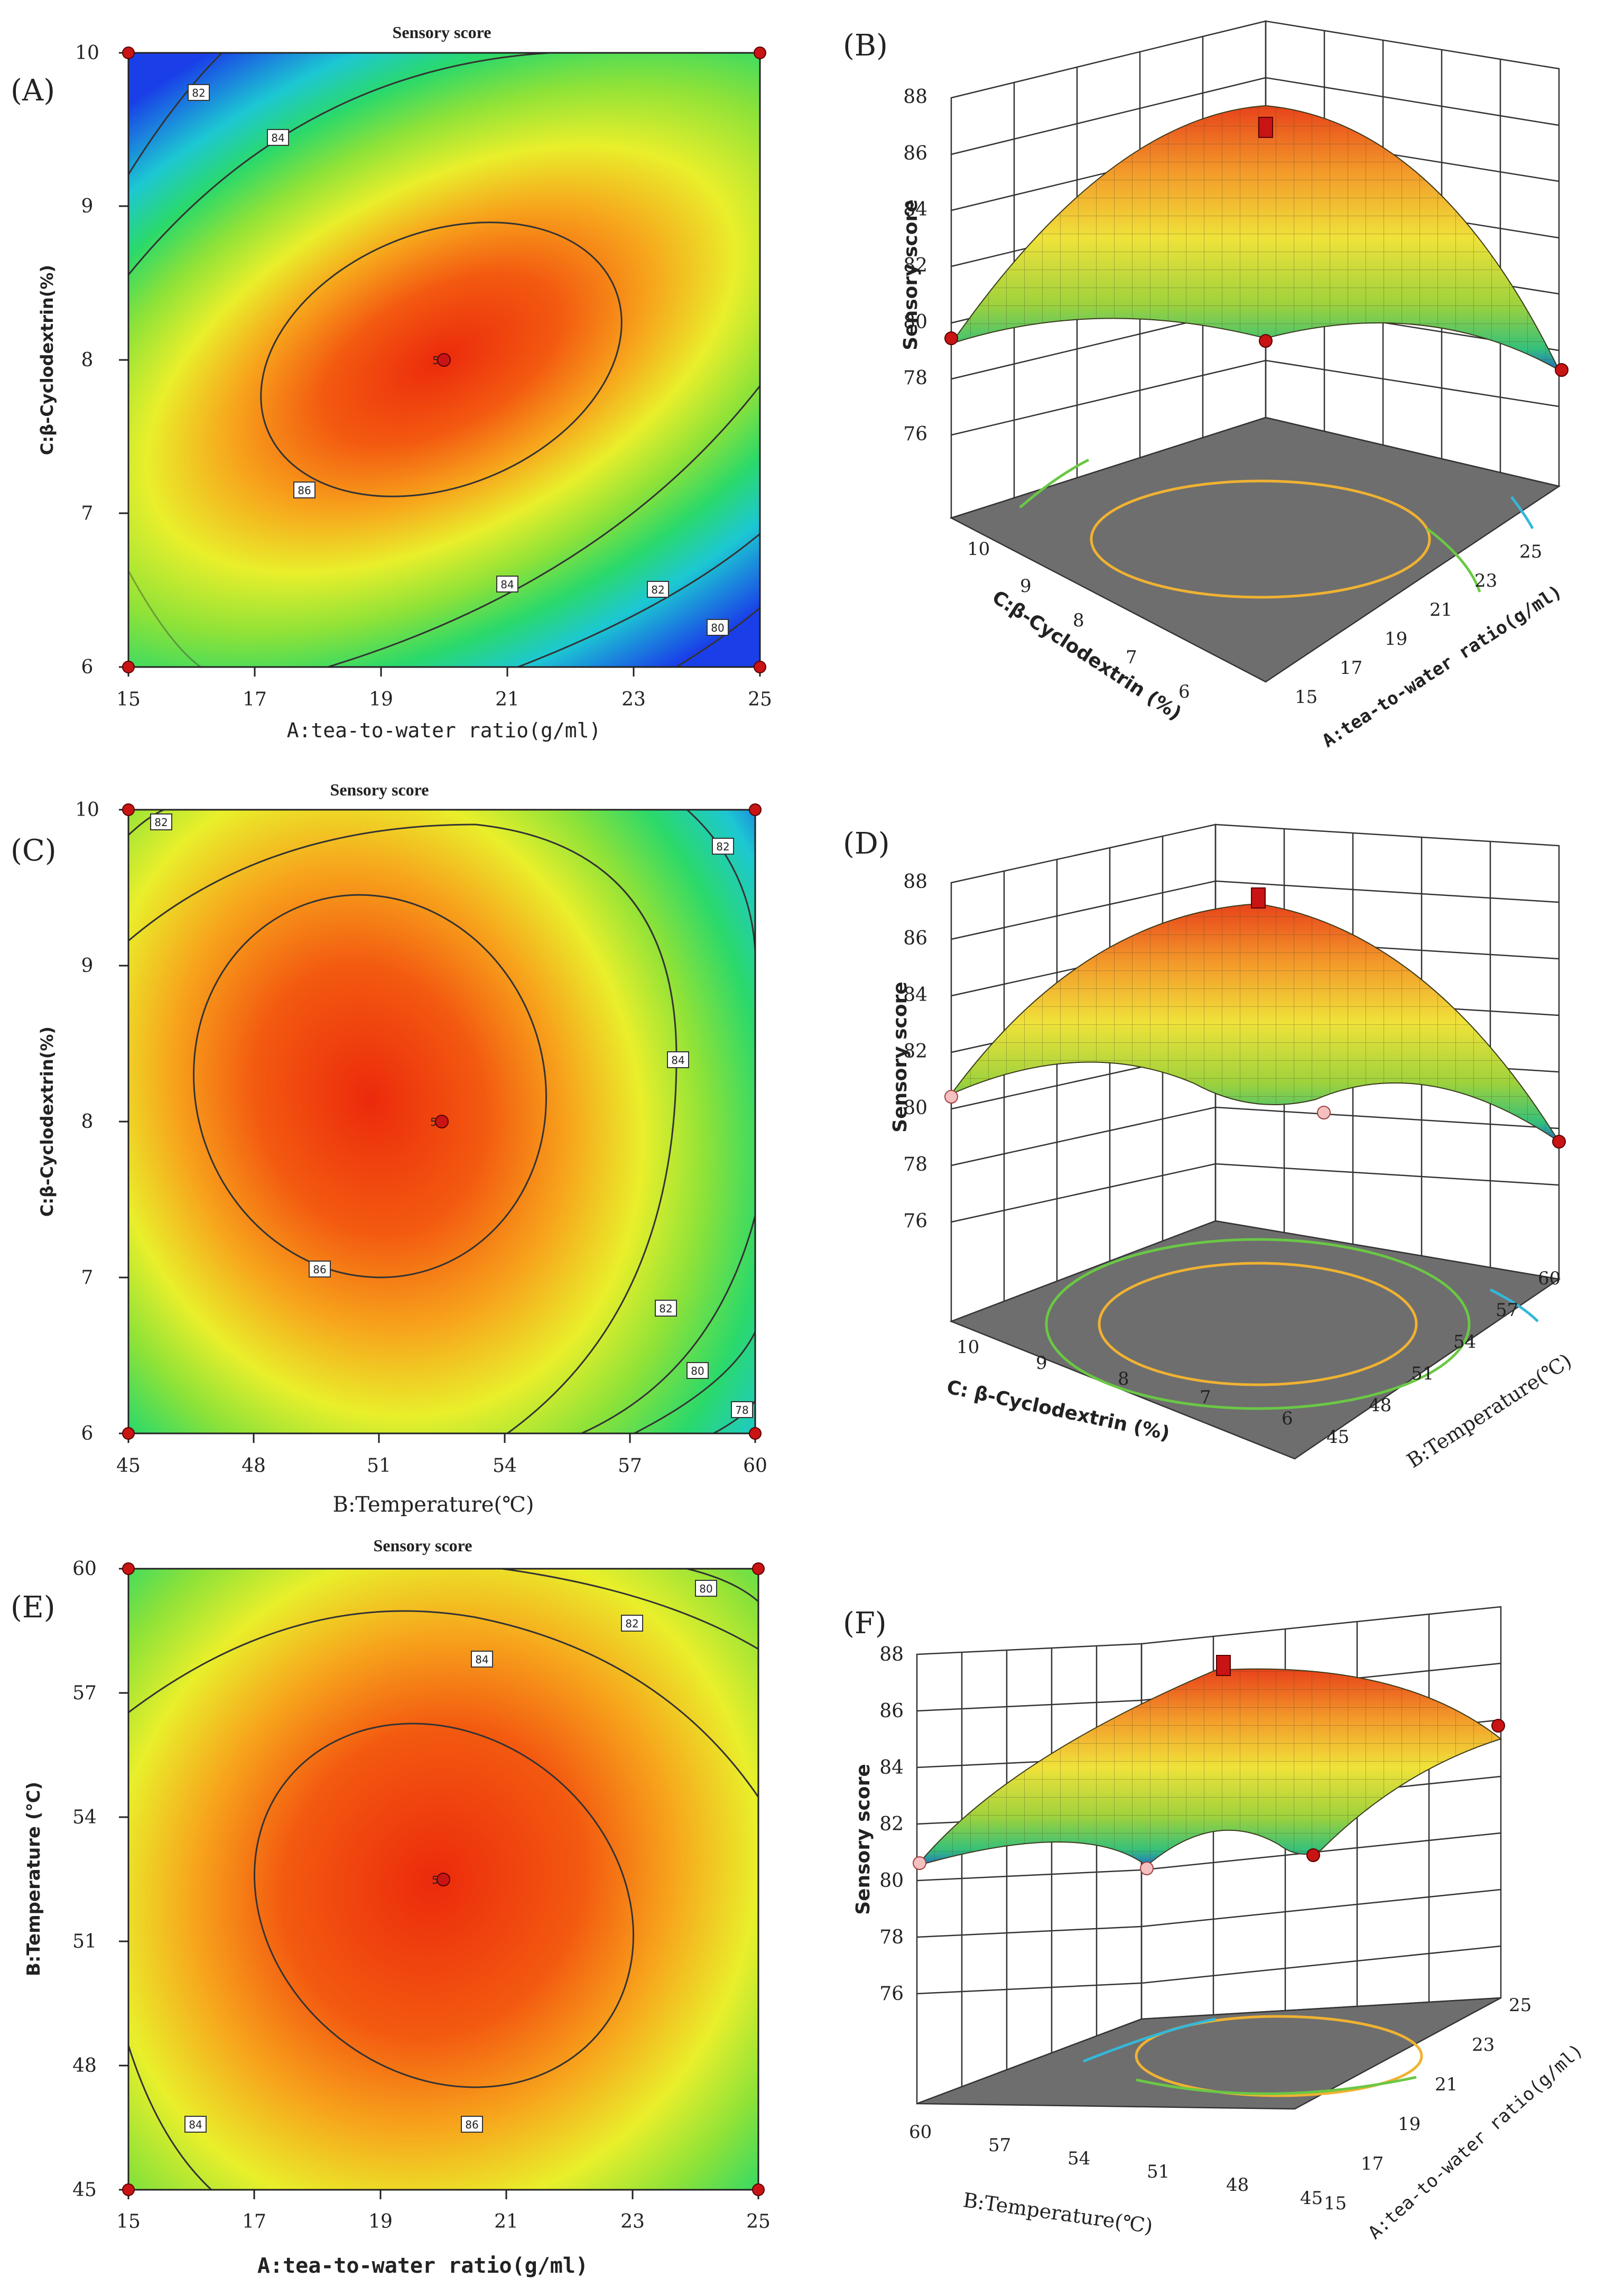 Image resolution: width=1624 pixels, height=2296 pixels. I want to click on y-tick-label: 48, so click(1237, 2185).